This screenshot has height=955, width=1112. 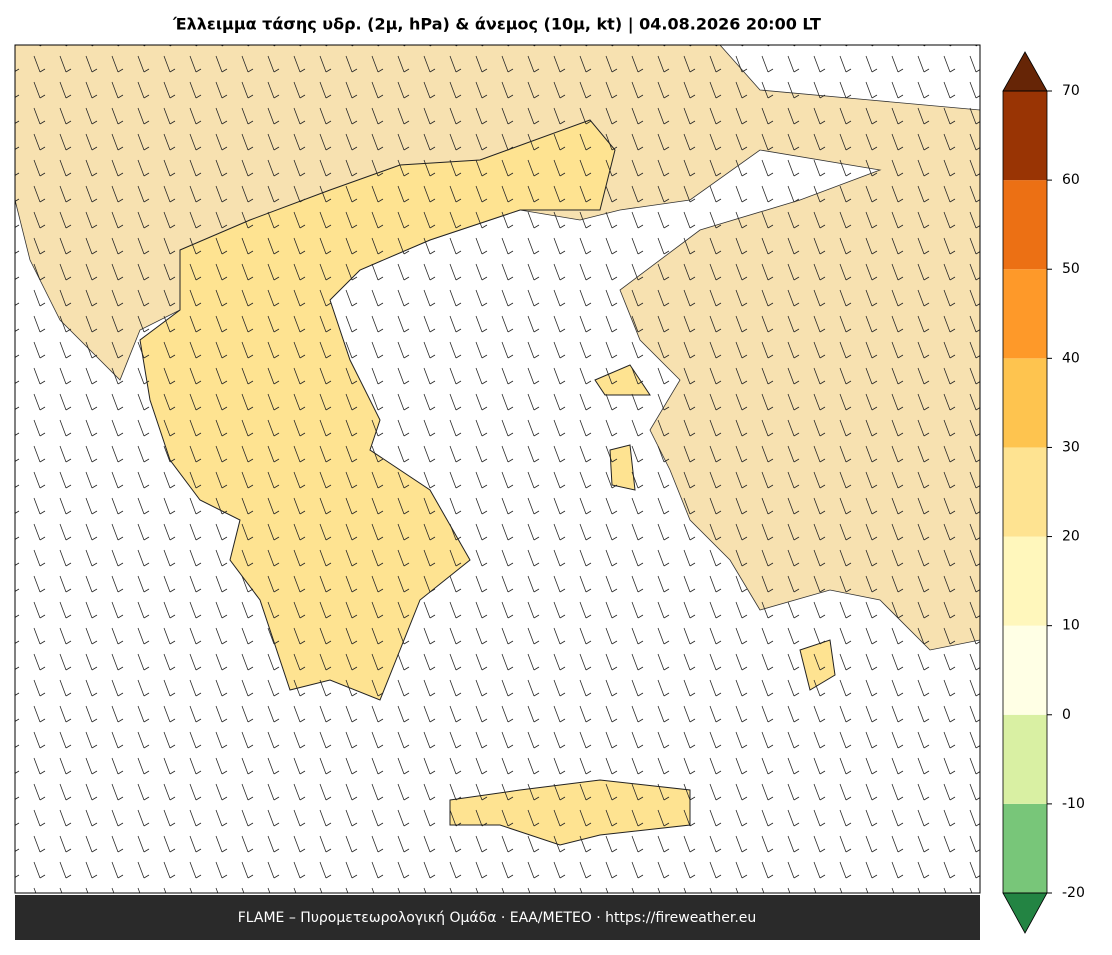 I want to click on colorbar-tick-label: -10, so click(x=1073, y=804).